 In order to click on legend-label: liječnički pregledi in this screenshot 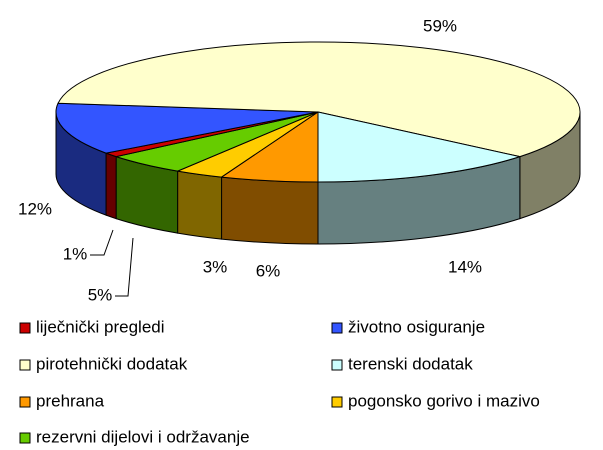, I will do `click(100, 326)`.